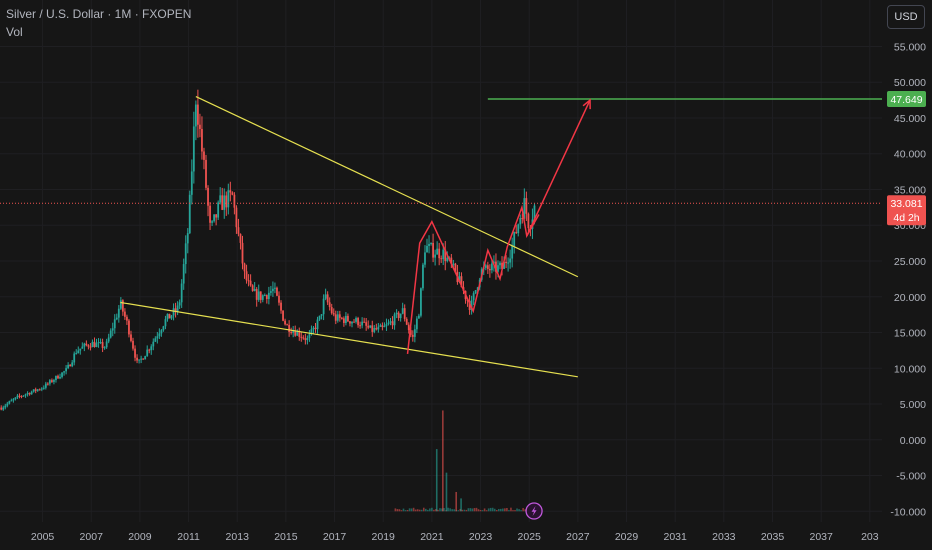 This screenshot has width=932, height=550. What do you see at coordinates (432, 537) in the screenshot?
I see `x-tick-label: 2021` at bounding box center [432, 537].